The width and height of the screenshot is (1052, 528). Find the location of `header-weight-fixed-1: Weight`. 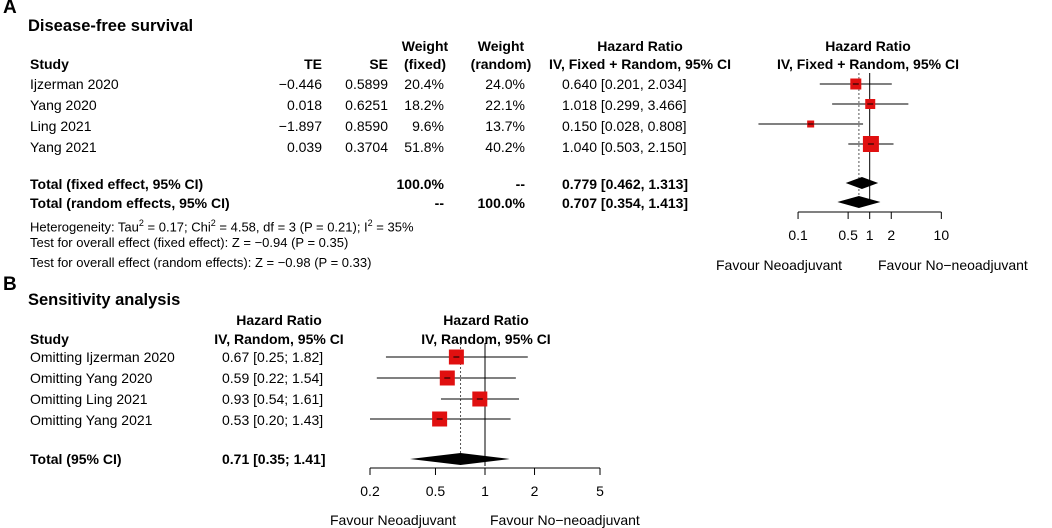

header-weight-fixed-1: Weight is located at coordinates (425, 46).